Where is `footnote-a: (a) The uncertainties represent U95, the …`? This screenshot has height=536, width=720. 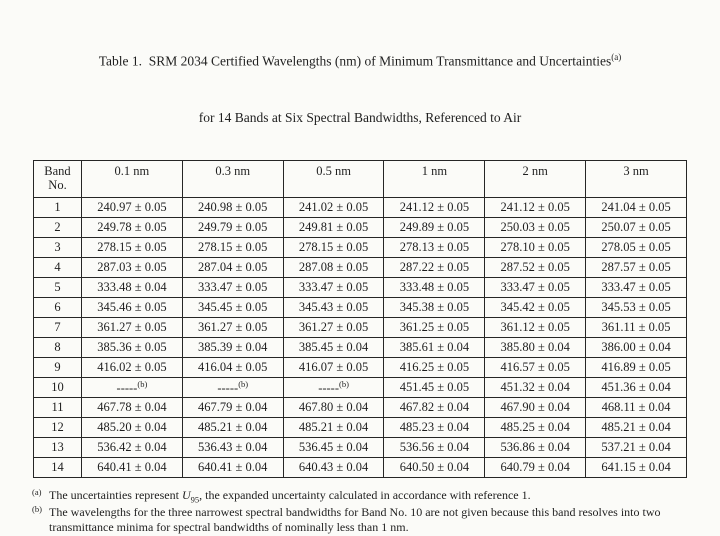 footnote-a: (a) The uncertainties represent U95, the … is located at coordinates (360, 495).